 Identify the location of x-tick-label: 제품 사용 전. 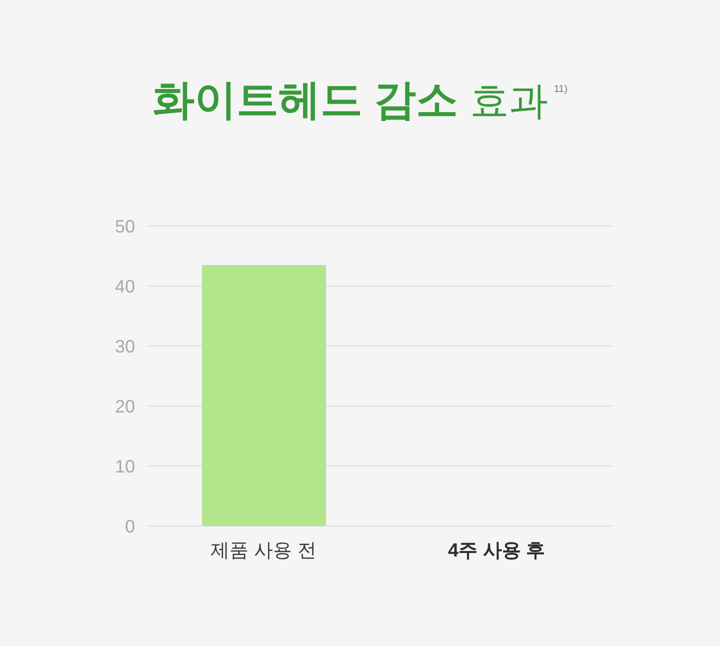
(263, 551).